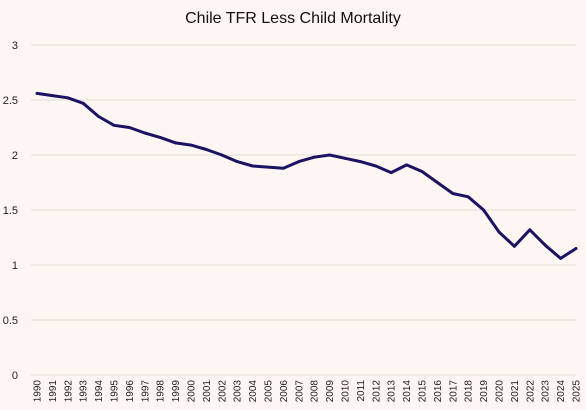 This screenshot has height=410, width=586. What do you see at coordinates (423, 391) in the screenshot?
I see `x-tick-label: 2015` at bounding box center [423, 391].